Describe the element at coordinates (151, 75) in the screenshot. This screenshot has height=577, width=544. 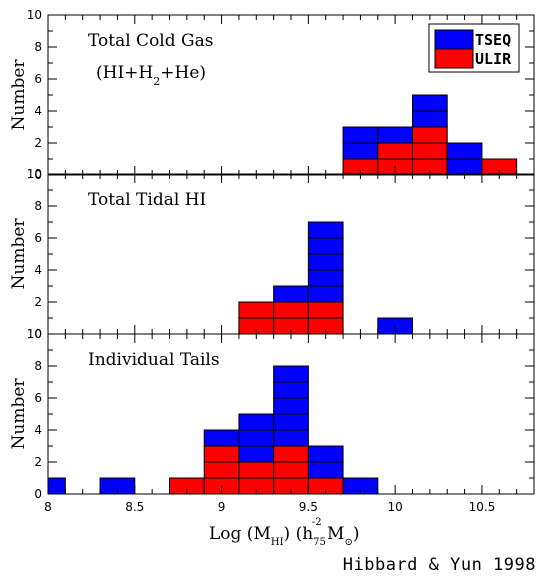
I see `panel-sublabel-hi-h2-he: (HI+H2+He)` at that location.